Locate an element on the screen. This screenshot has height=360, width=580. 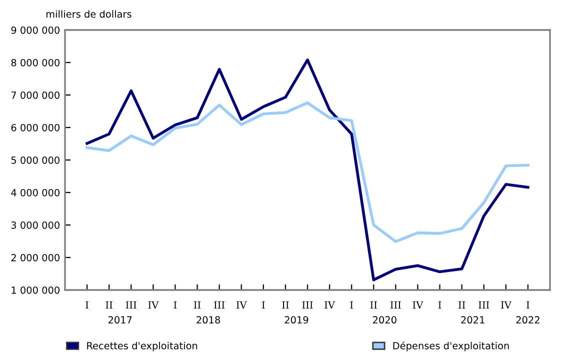
text: 2018 is located at coordinates (208, 320).